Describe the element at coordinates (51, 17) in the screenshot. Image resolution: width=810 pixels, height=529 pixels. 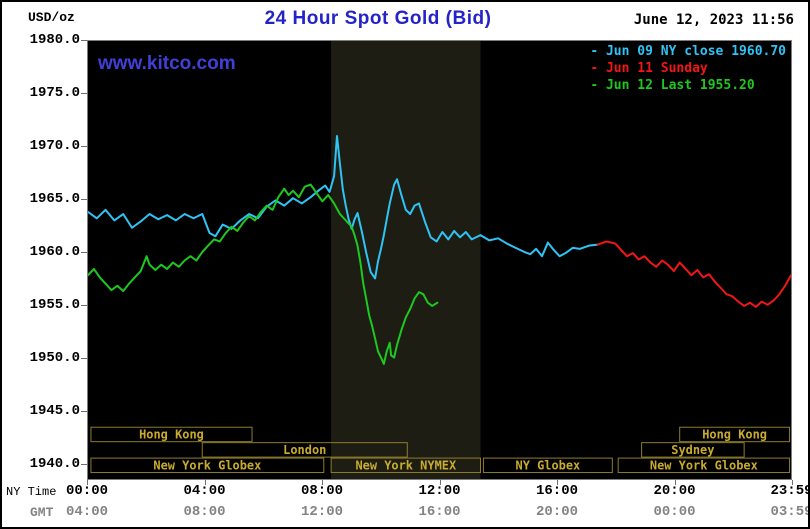
I see `units-label: USD/oz` at that location.